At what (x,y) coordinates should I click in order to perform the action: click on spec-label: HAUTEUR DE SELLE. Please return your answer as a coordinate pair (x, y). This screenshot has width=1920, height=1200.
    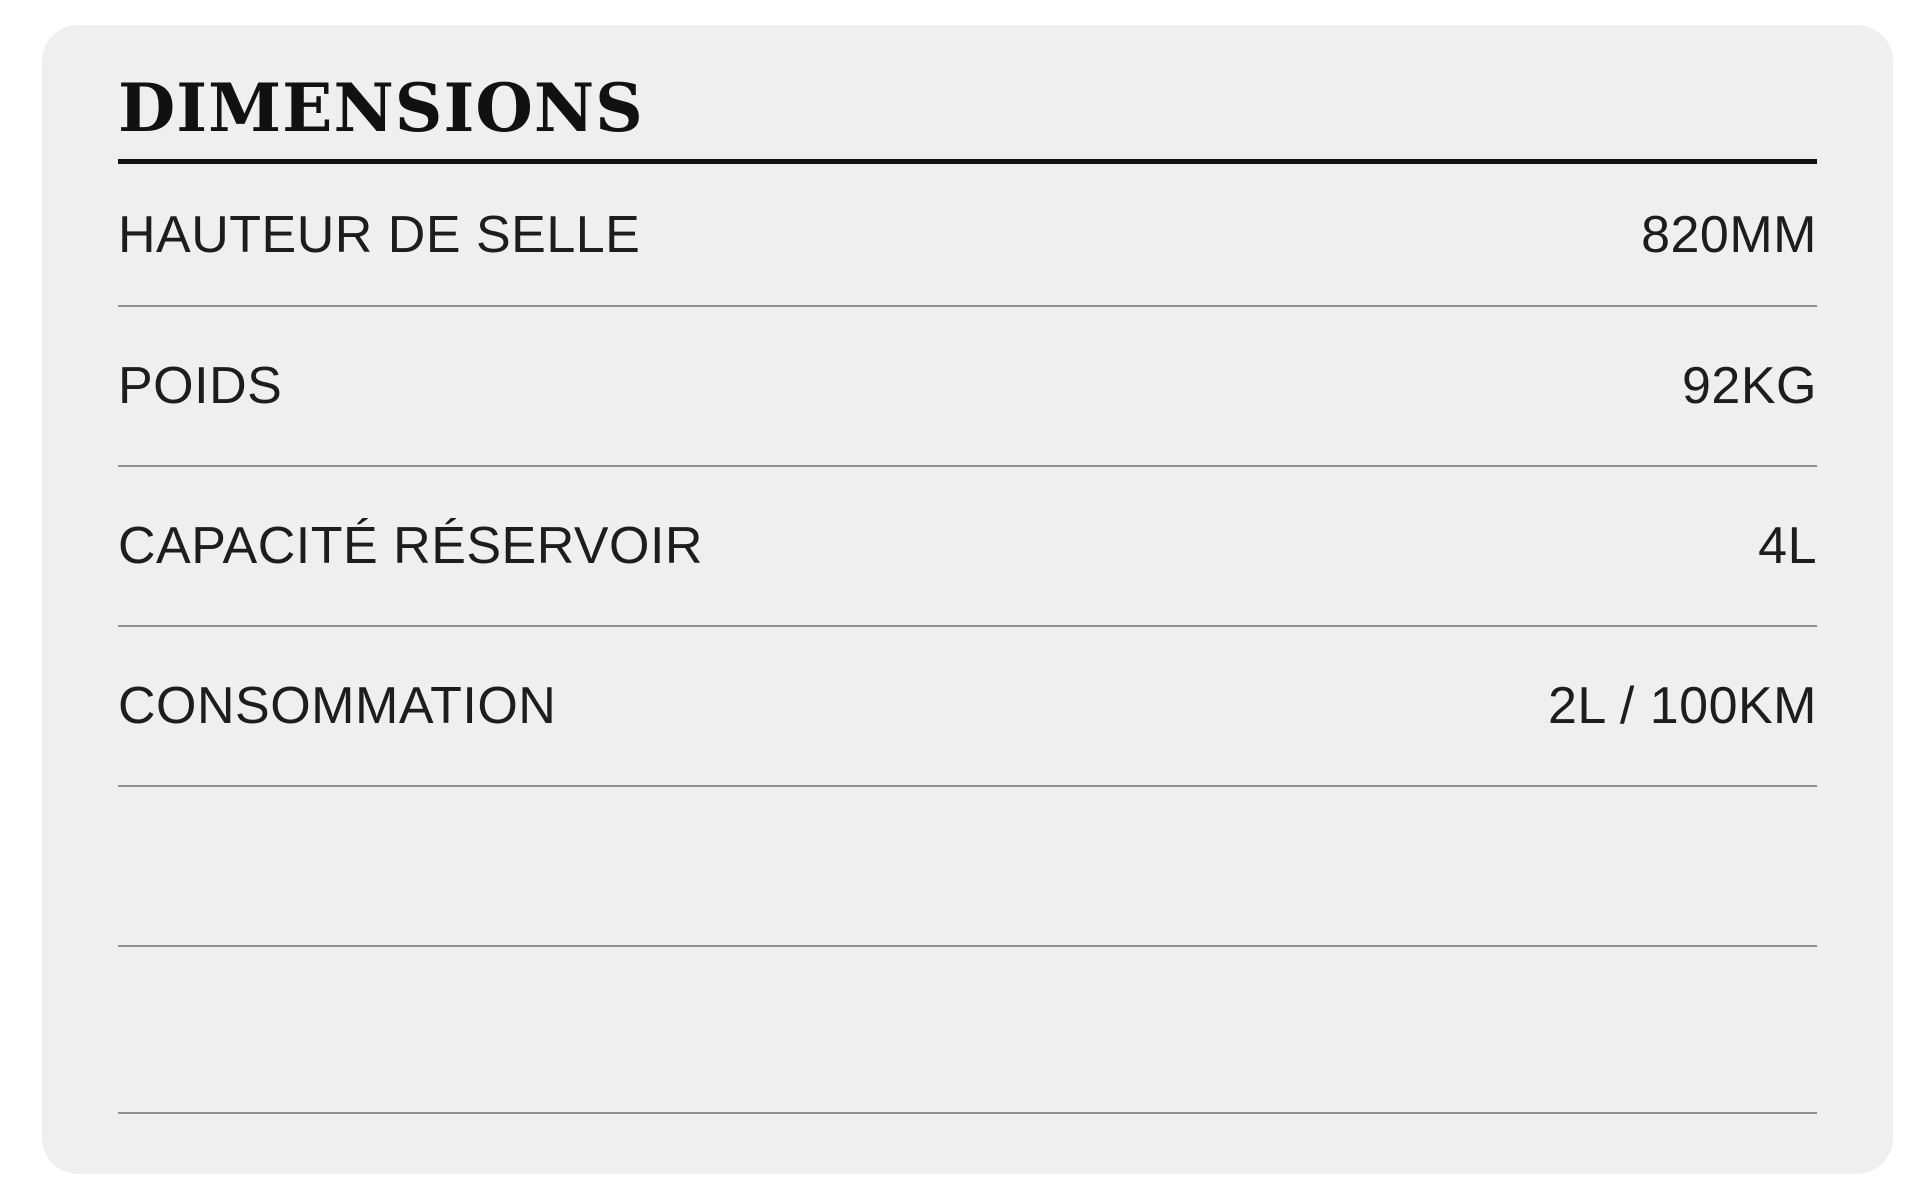
    Looking at the image, I should click on (379, 234).